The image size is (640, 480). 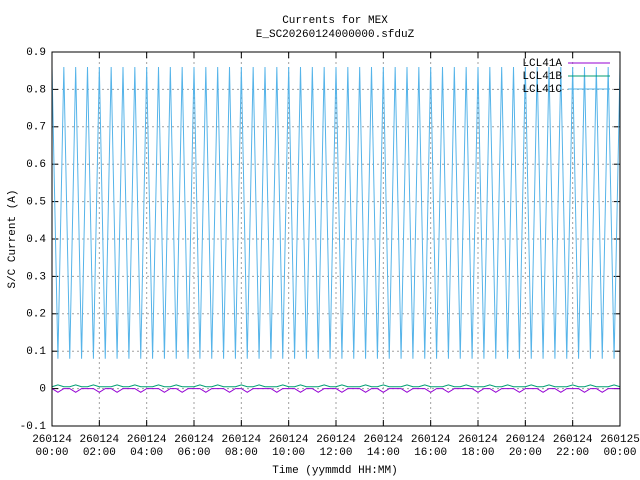 What do you see at coordinates (335, 21) in the screenshot?
I see `chart-title: Currents for MEX` at bounding box center [335, 21].